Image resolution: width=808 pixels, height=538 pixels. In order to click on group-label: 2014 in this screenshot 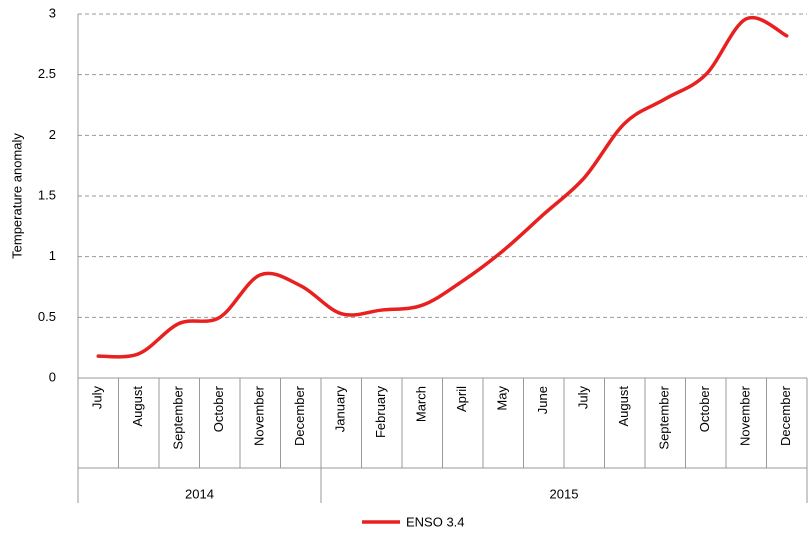, I will do `click(199, 493)`.